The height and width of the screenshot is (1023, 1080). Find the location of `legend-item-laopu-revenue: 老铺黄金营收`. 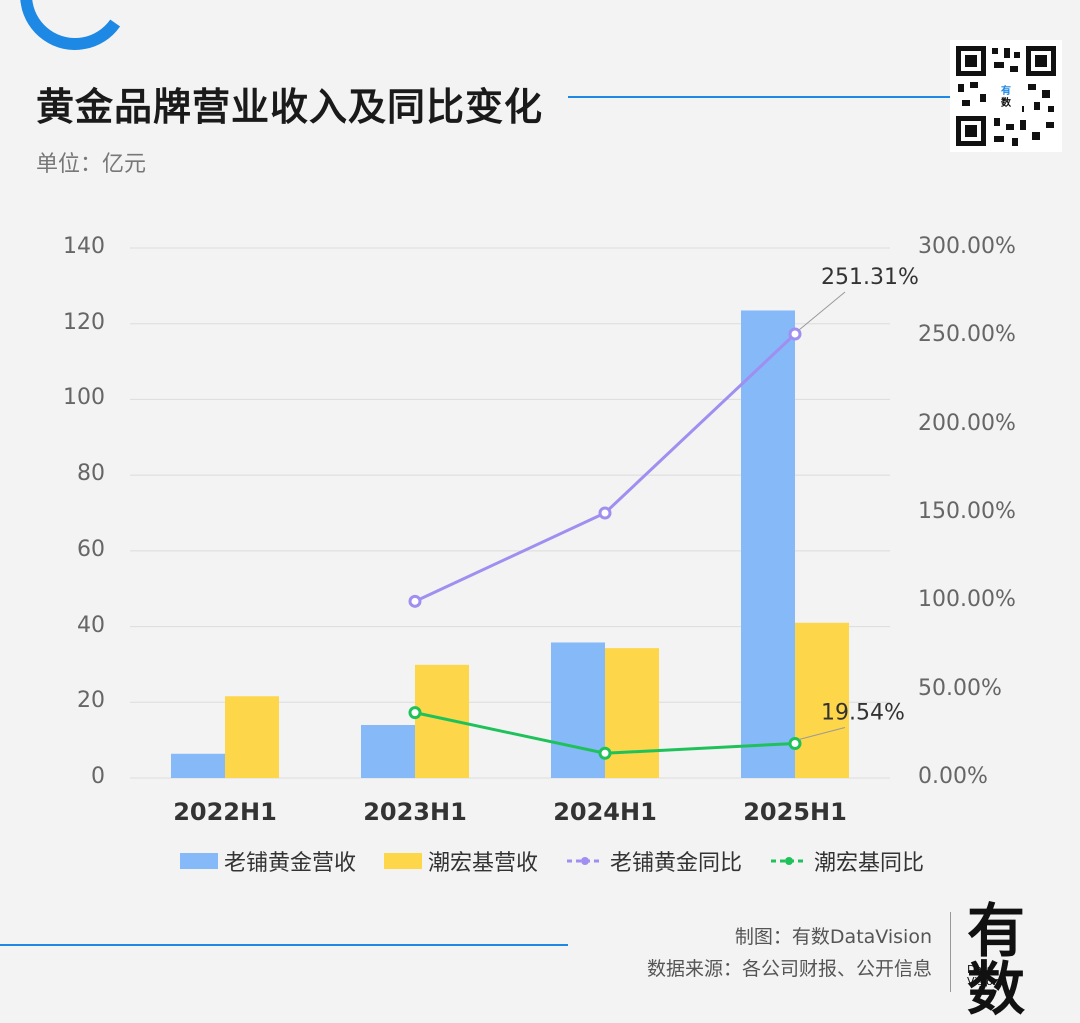

legend-item-laopu-revenue: 老铺黄金营收 is located at coordinates (268, 861).